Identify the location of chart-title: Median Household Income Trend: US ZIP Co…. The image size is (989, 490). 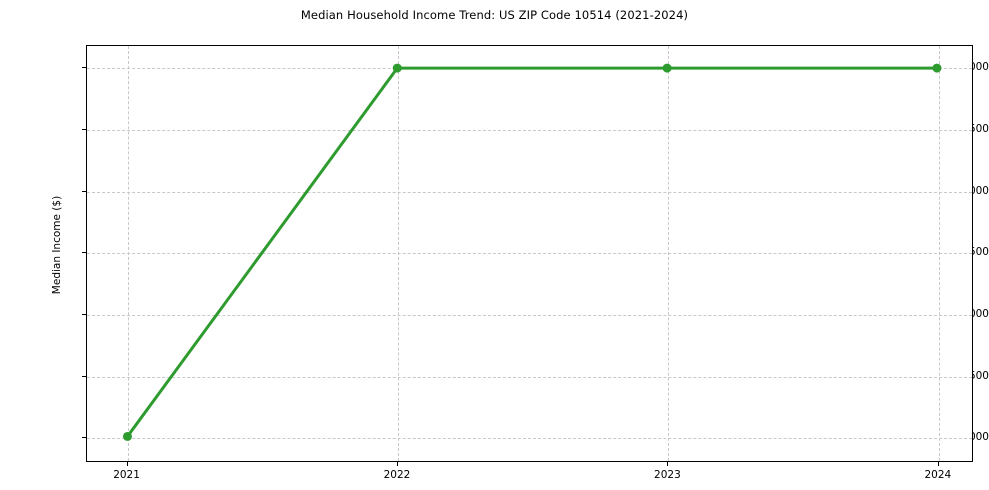
(494, 15).